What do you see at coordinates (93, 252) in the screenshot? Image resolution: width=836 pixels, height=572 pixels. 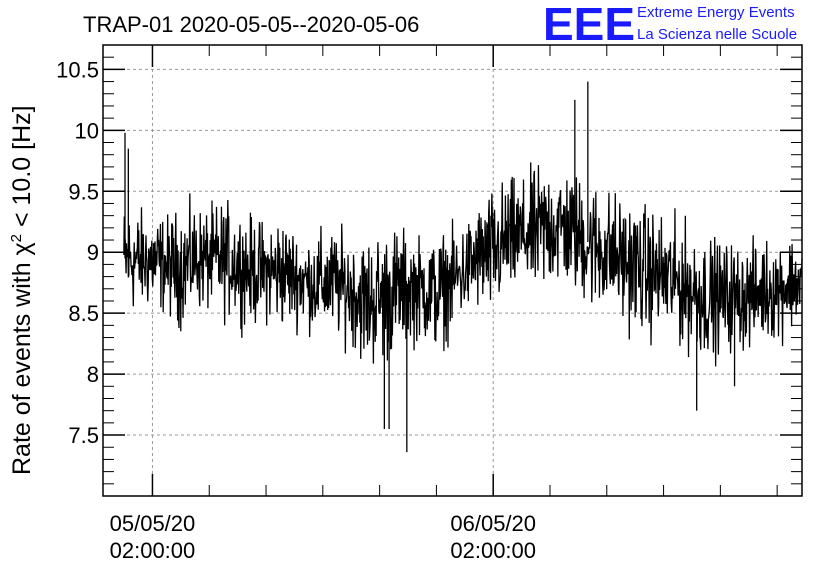 I see `y-tick-label: 9` at bounding box center [93, 252].